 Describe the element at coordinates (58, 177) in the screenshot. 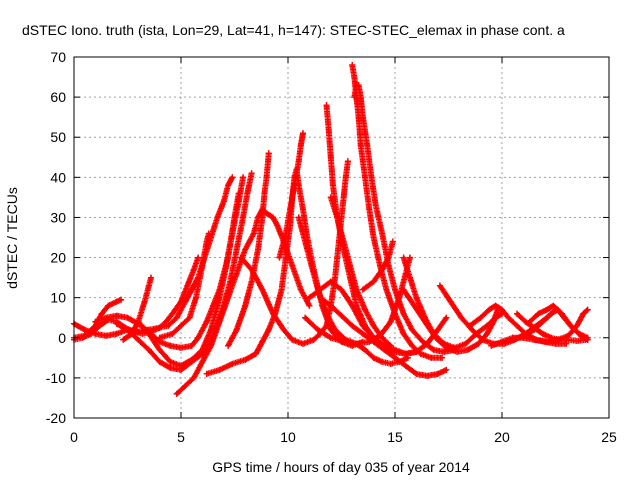

I see `y-tick-label: 40` at that location.